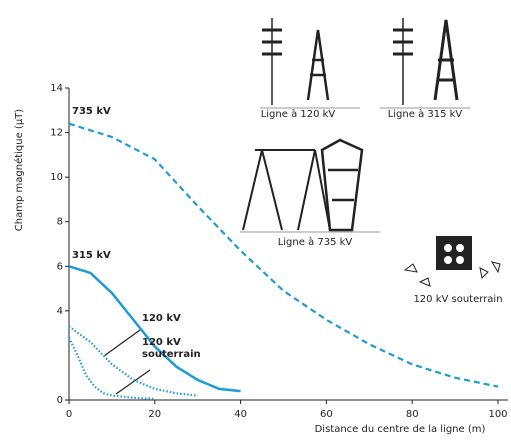 This screenshot has height=440, width=511. What do you see at coordinates (127, 362) in the screenshot?
I see `arrows` at bounding box center [127, 362].